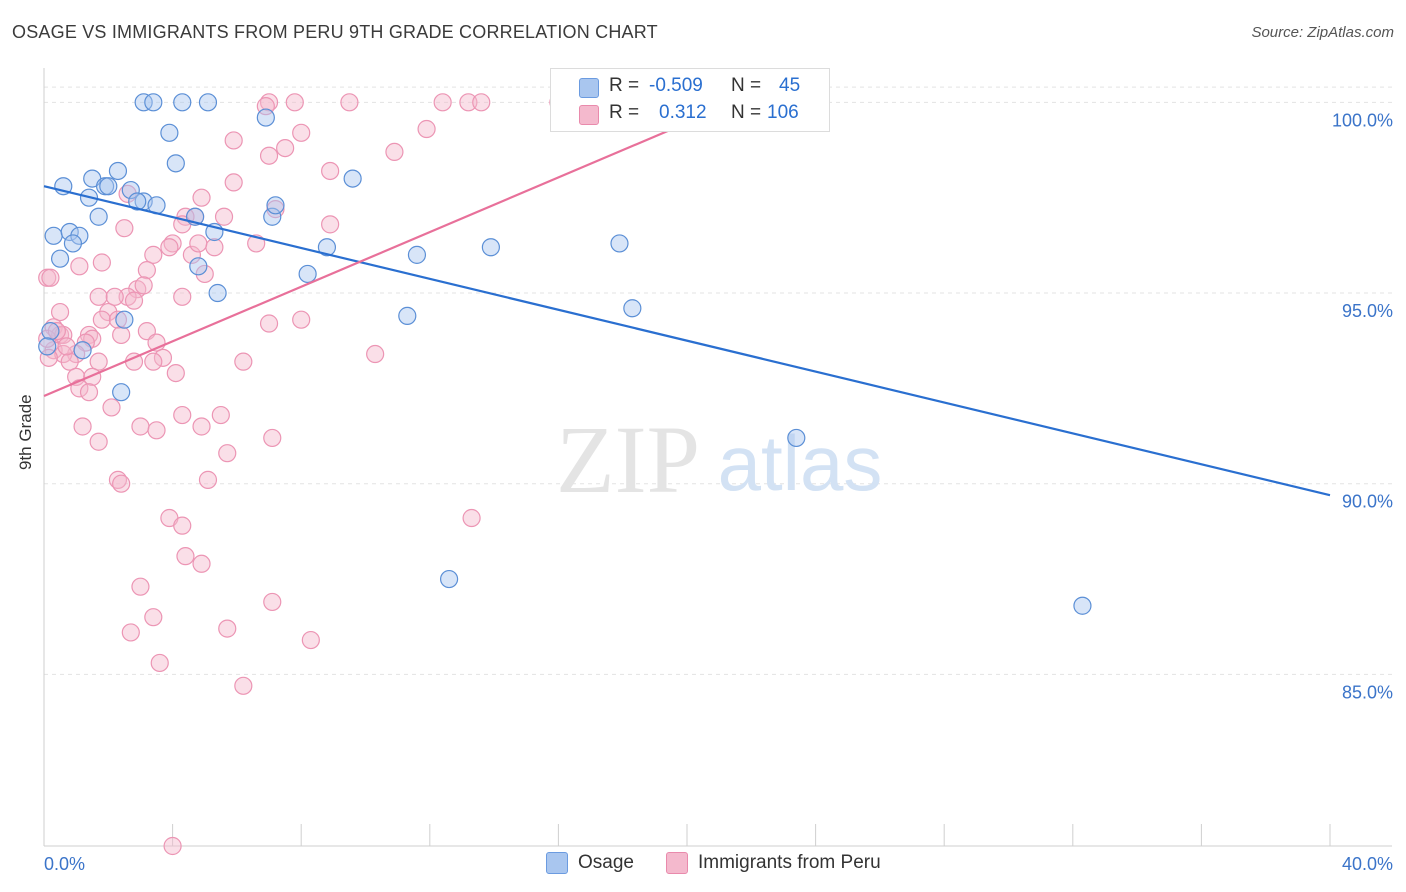 This screenshot has height=892, width=1406. I want to click on watermark-zip: ZIP, so click(628, 459).